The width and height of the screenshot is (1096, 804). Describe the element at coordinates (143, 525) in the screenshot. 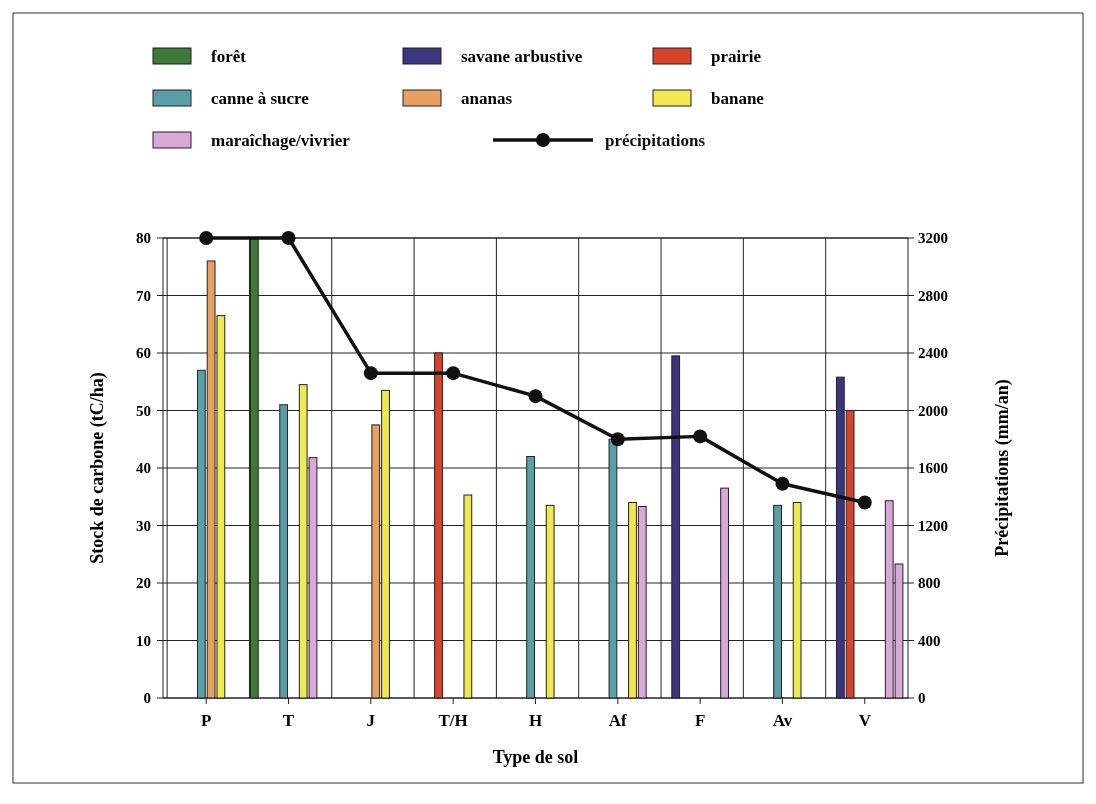

I see `y-tick-label: 30` at that location.